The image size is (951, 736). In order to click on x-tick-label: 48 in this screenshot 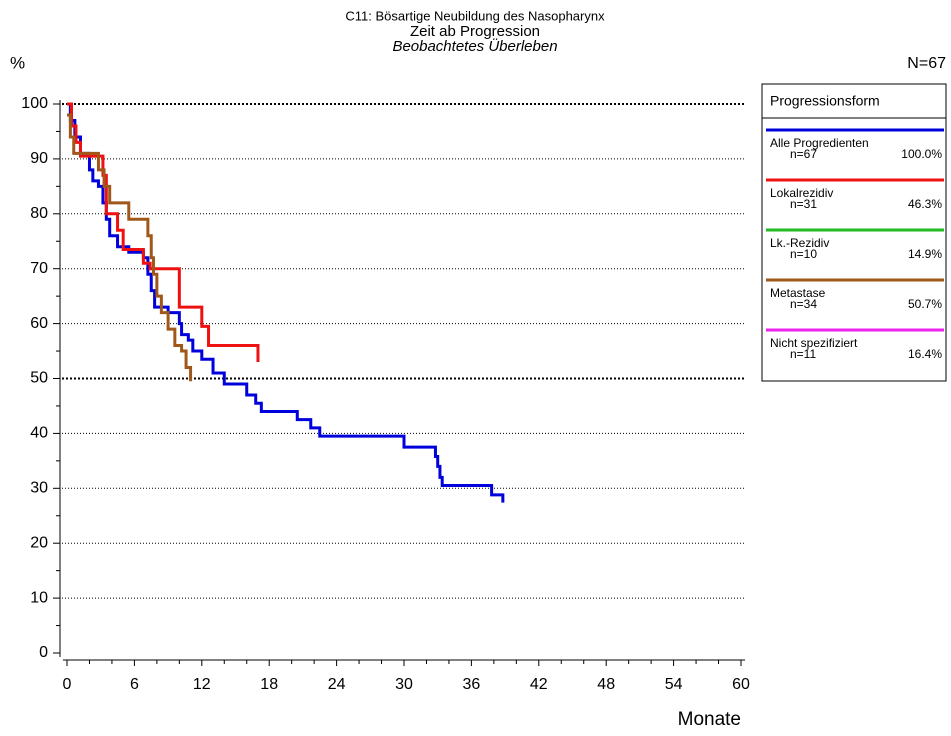, I will do `click(606, 684)`.